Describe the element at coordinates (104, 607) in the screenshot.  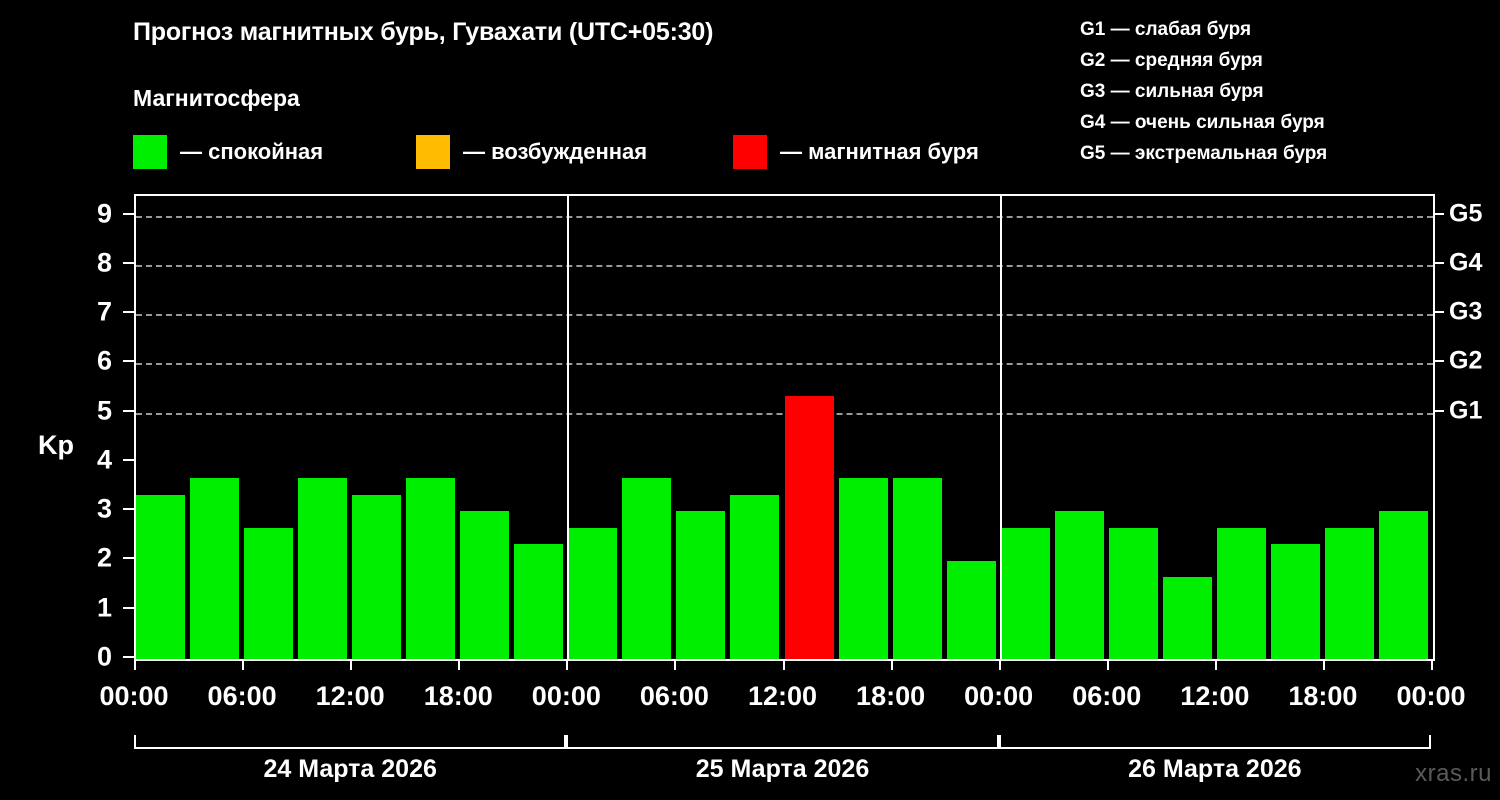
I see `y-axis-tick-label: 1` at that location.